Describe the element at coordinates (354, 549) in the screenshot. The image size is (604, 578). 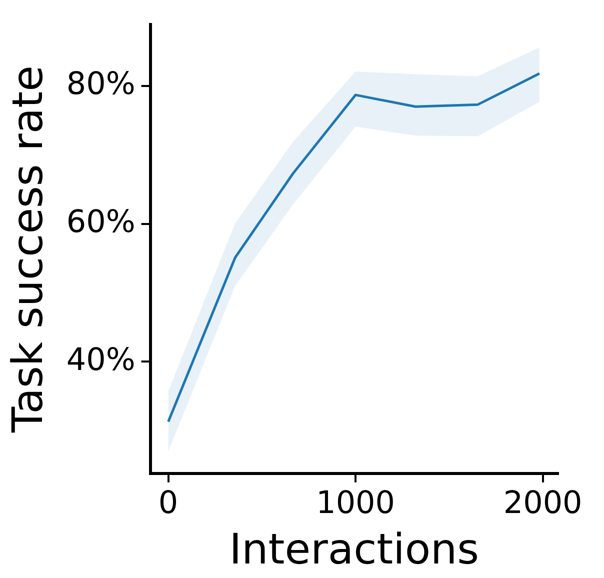
I see `x-axis-title: Interactions` at that location.